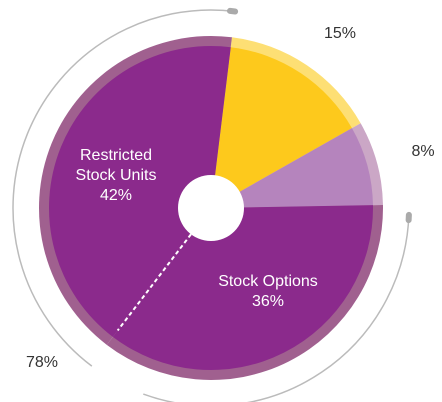 The height and width of the screenshot is (402, 442). I want to click on divider, so click(154, 282).